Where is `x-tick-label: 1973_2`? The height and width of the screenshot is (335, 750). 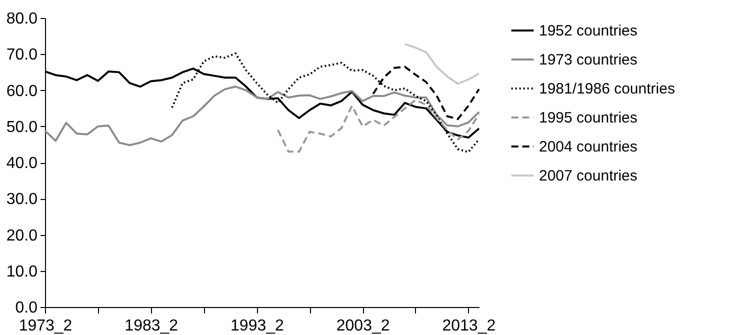 x-tick-label: 1973_2 is located at coordinates (45, 326).